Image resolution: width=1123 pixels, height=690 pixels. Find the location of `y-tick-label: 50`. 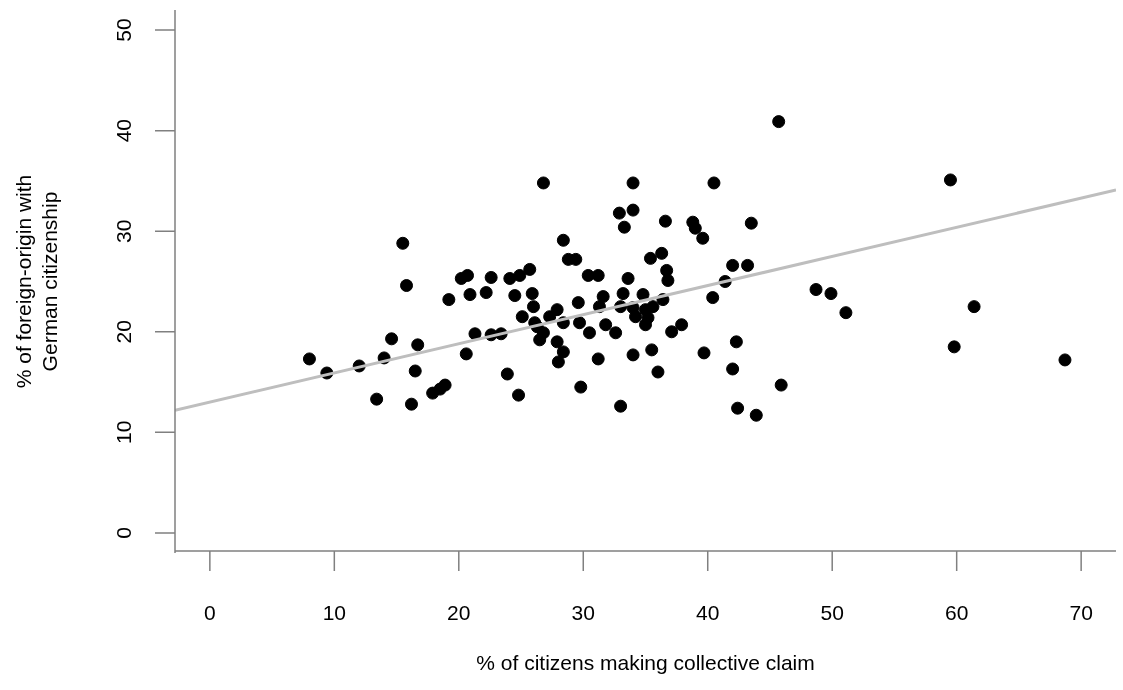

y-tick-label: 50 is located at coordinates (123, 30).